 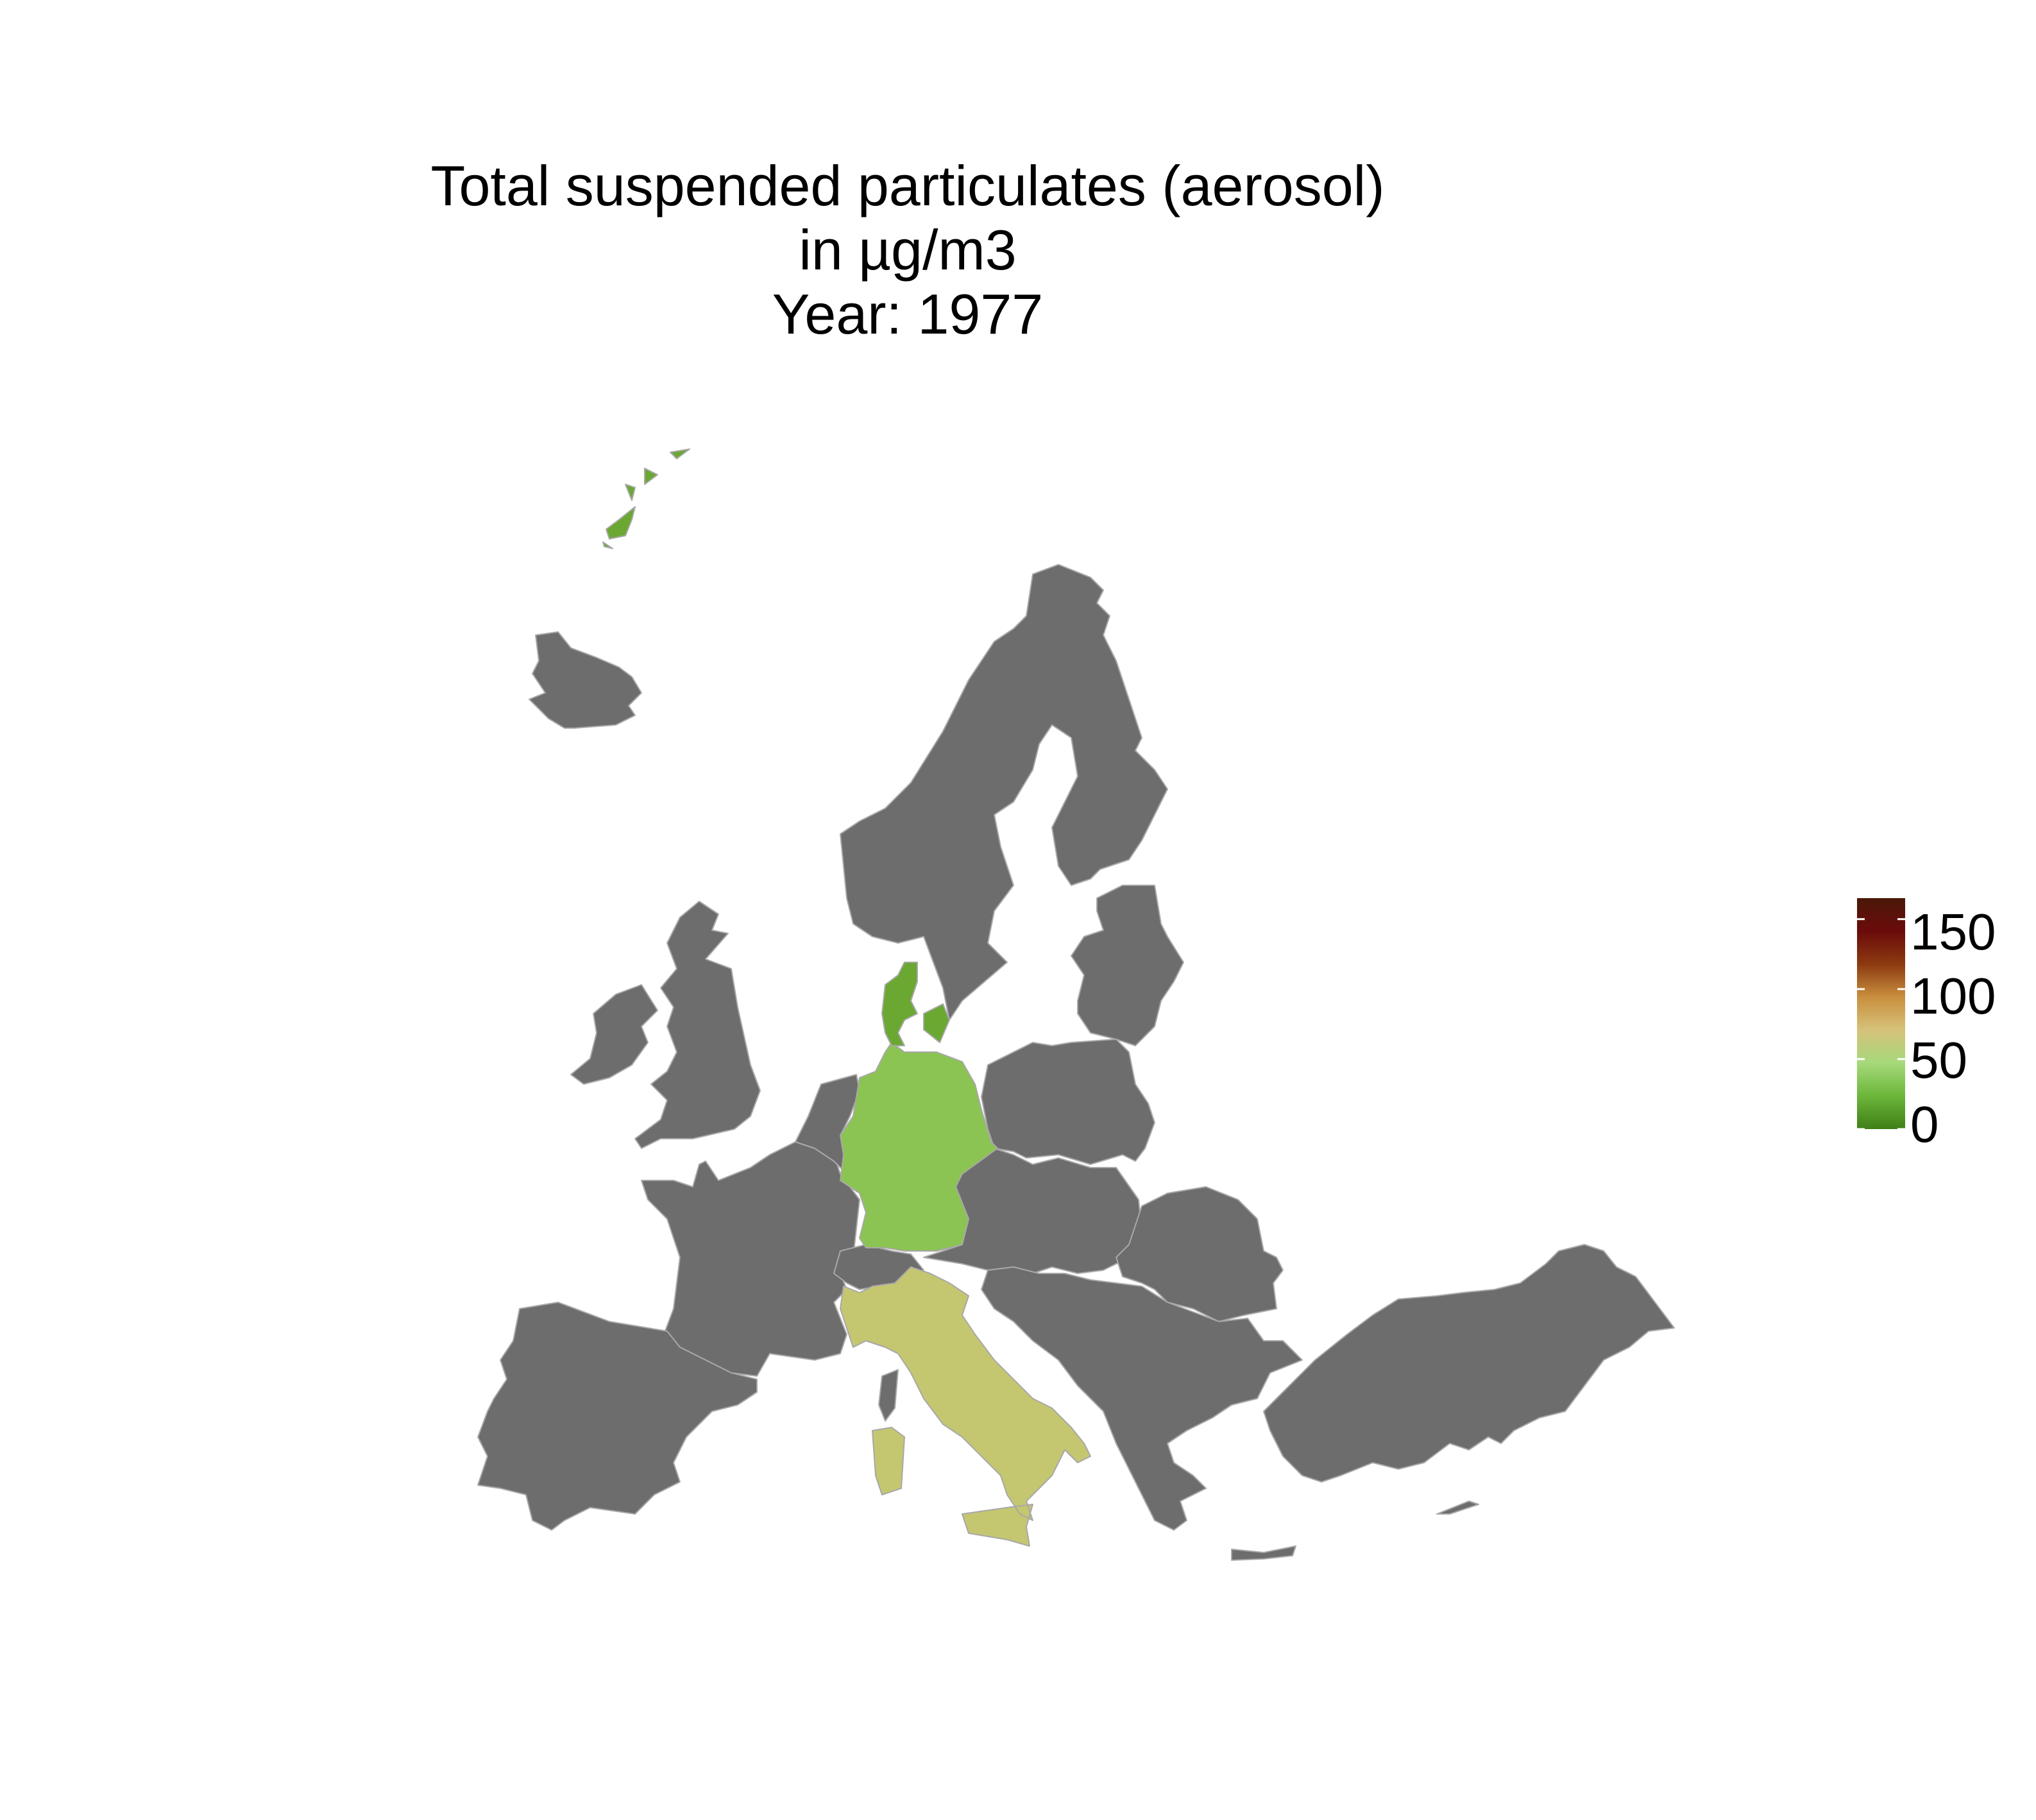 I want to click on legend-colorbar, so click(x=1881, y=1013).